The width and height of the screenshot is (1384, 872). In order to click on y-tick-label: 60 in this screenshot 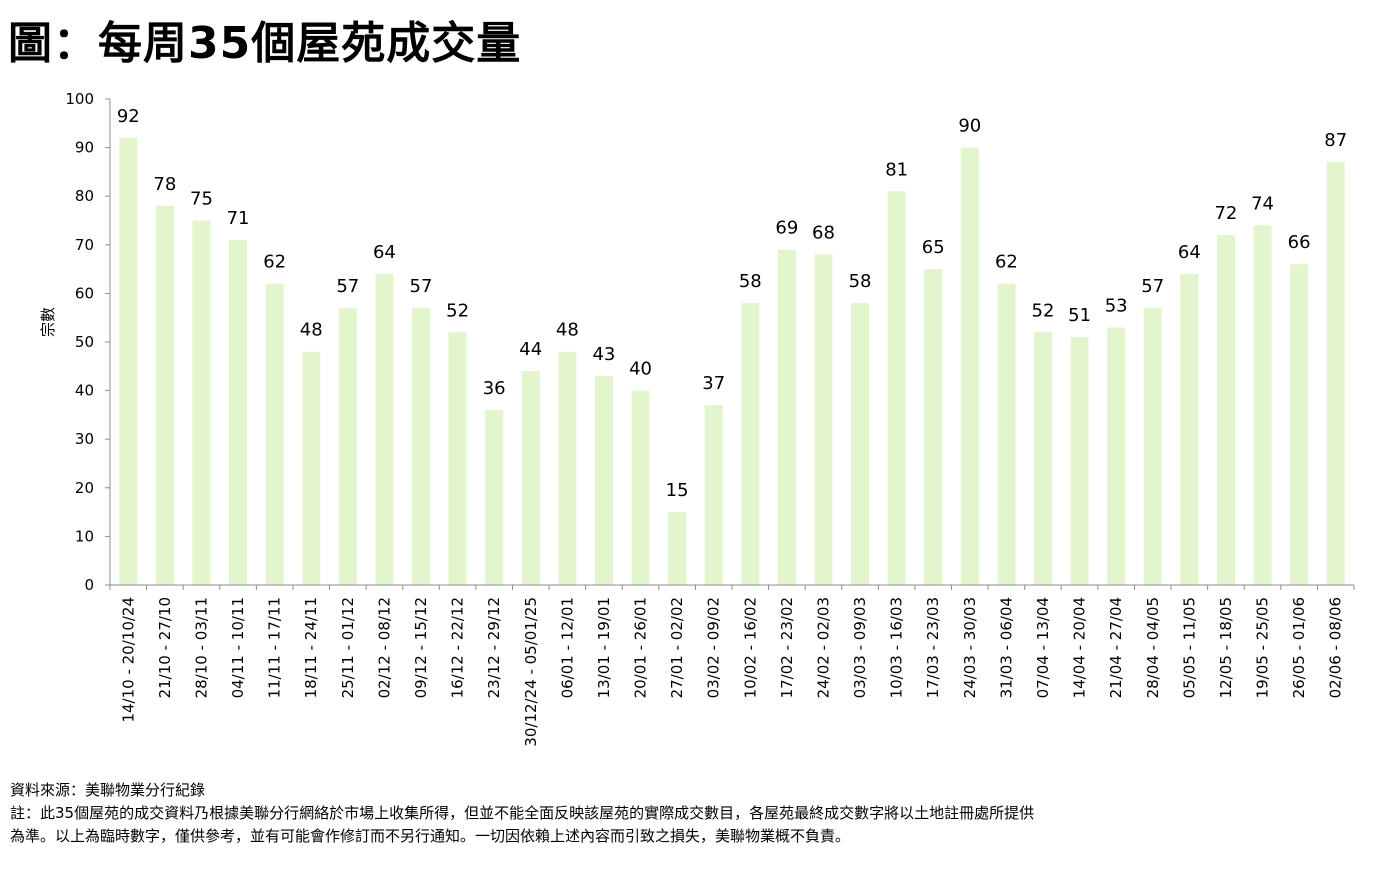, I will do `click(84, 293)`.